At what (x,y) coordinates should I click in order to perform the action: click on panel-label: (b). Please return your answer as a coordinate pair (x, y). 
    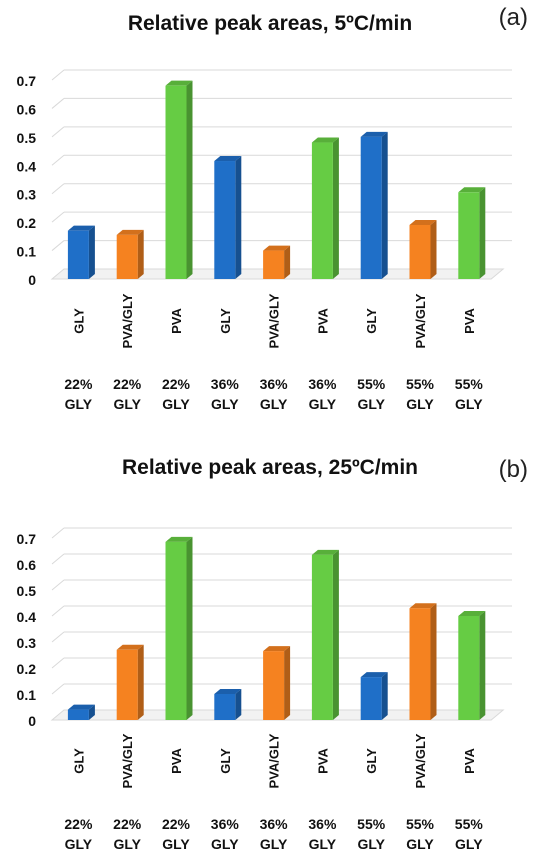
    Looking at the image, I should click on (513, 469).